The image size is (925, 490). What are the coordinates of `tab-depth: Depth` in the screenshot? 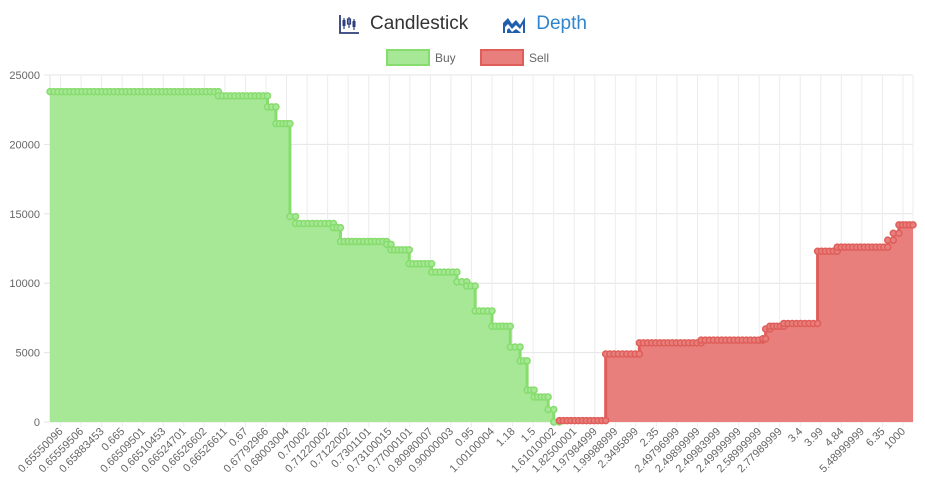 It's located at (544, 24).